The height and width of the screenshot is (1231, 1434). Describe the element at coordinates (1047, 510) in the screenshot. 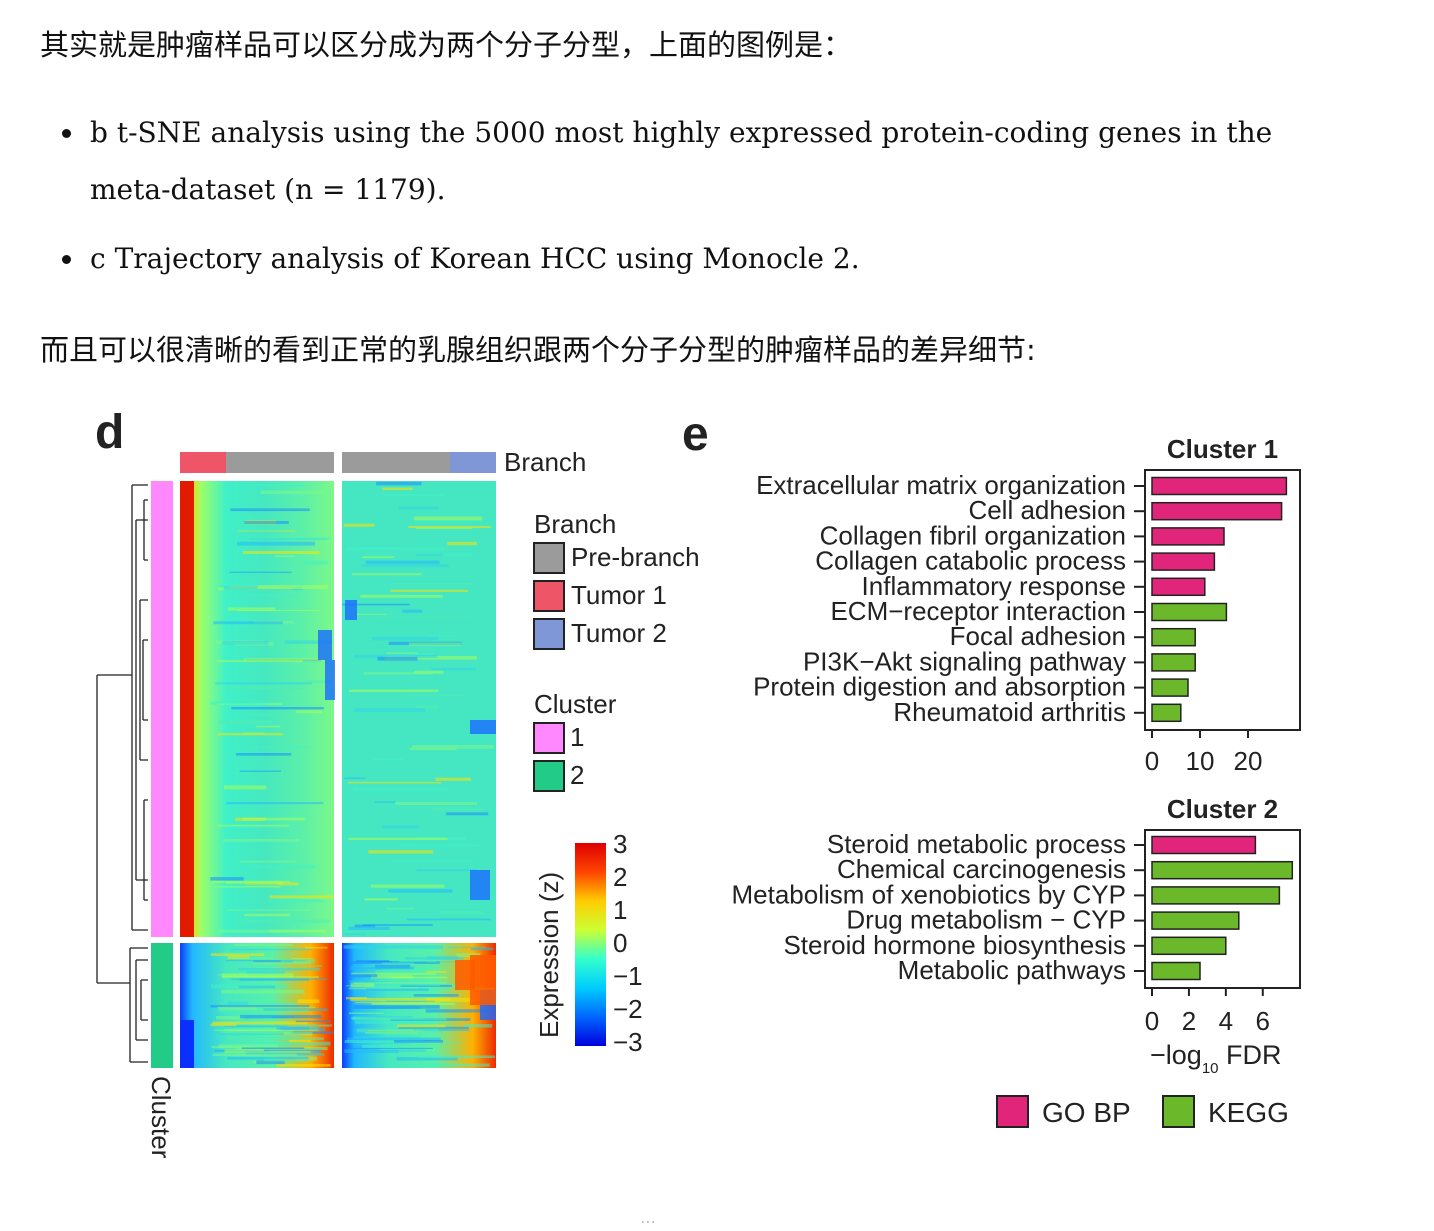

I see `category-label: Cell adhesion` at that location.